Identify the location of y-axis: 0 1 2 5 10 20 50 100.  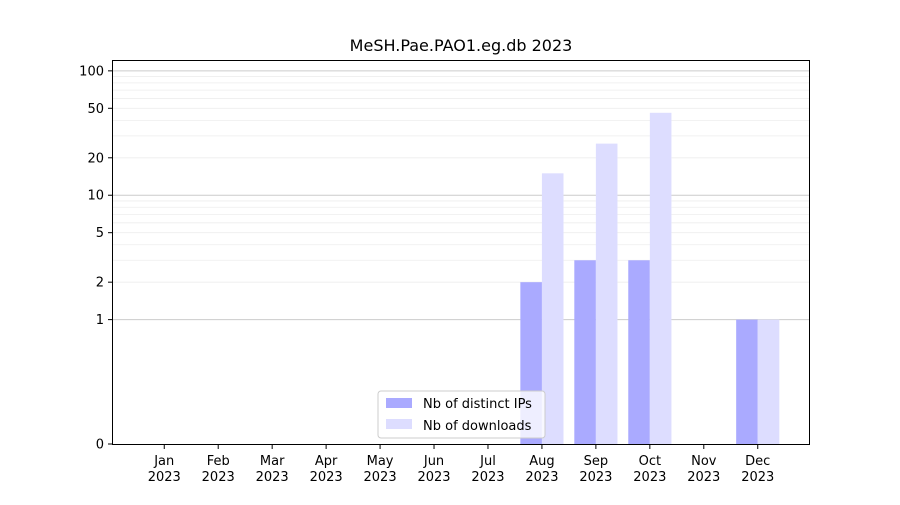
(96, 258).